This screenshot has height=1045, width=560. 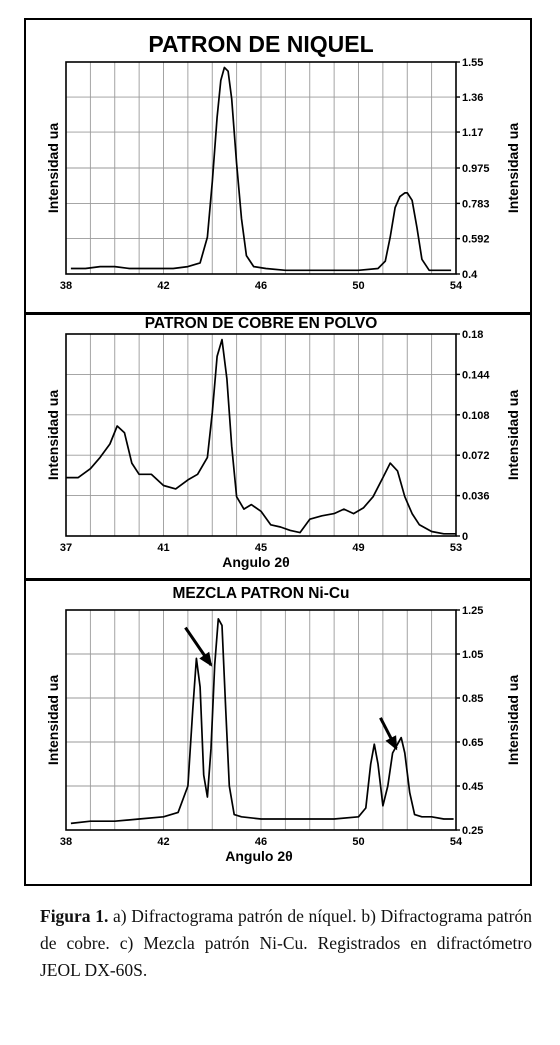 I want to click on y-tick-label: 0.65, so click(x=472, y=743).